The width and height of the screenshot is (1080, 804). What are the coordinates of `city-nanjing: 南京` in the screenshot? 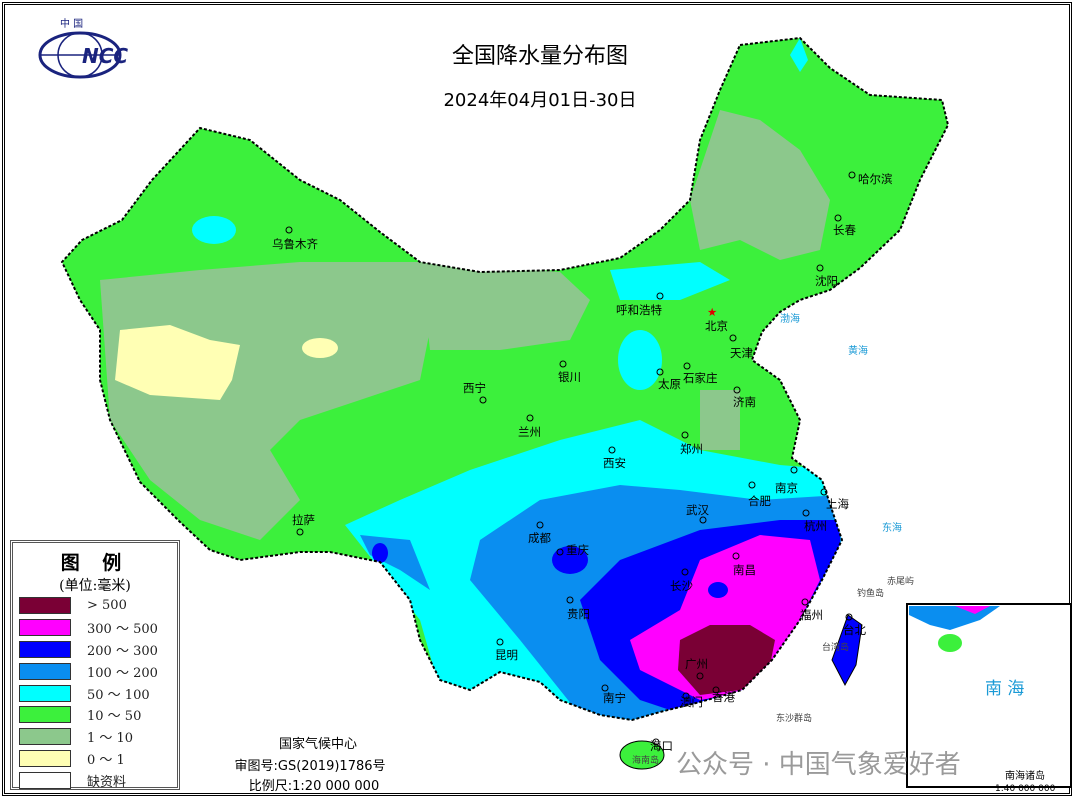 It's located at (786, 480).